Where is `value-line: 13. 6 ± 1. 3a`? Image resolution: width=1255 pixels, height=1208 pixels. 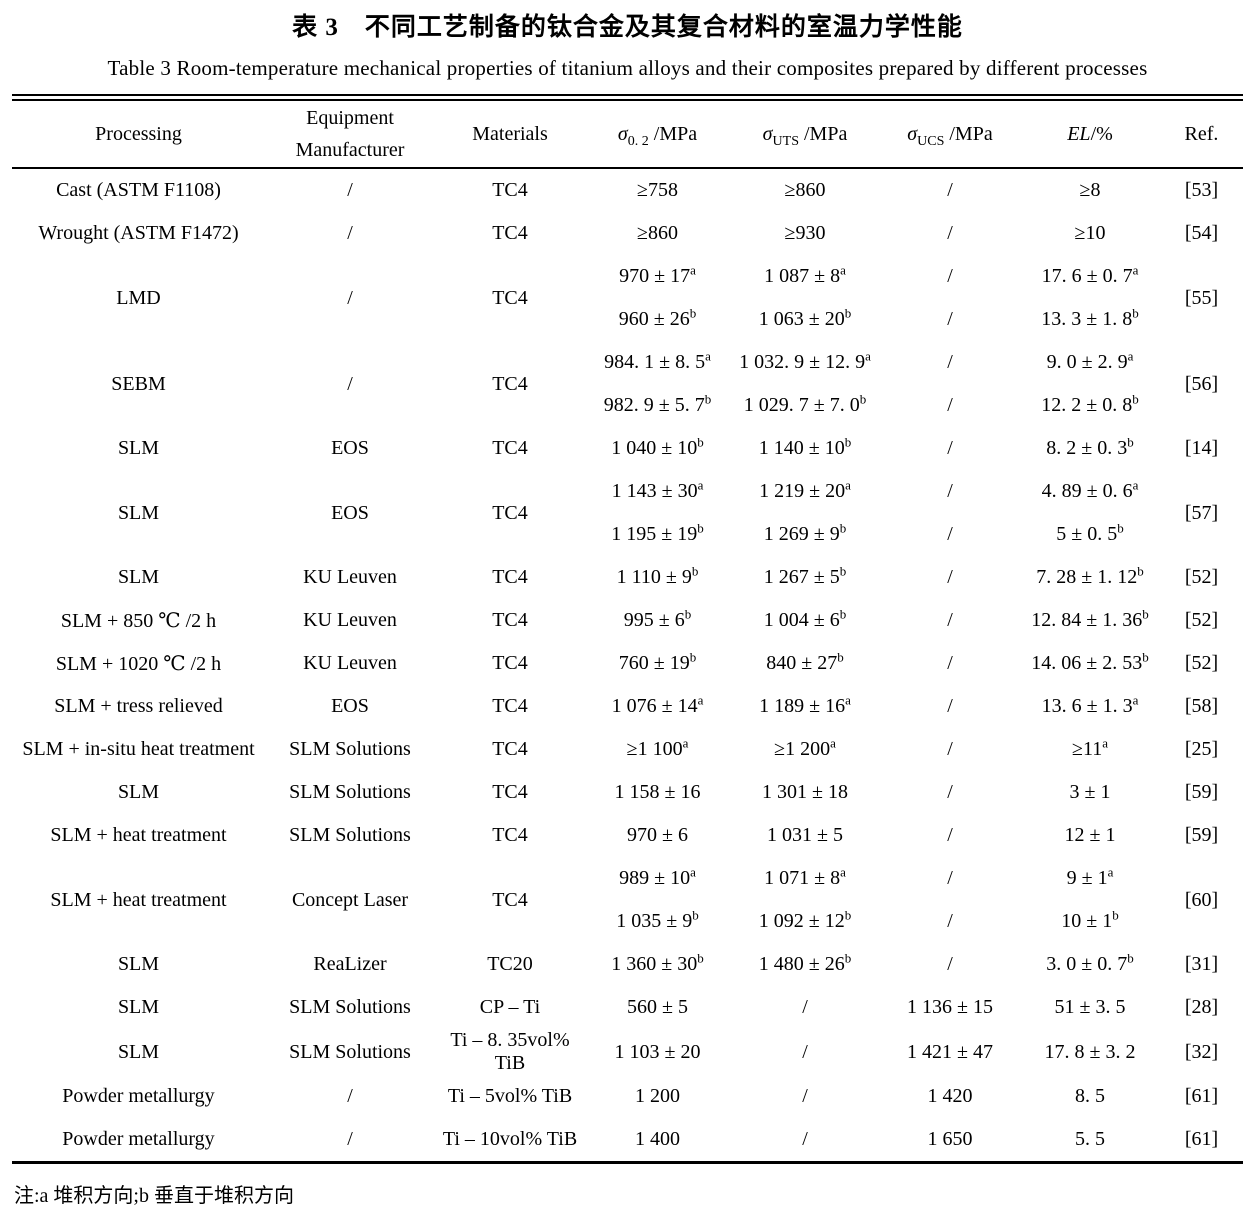
value-line: 13. 6 ± 1. 3a is located at coordinates (1090, 704).